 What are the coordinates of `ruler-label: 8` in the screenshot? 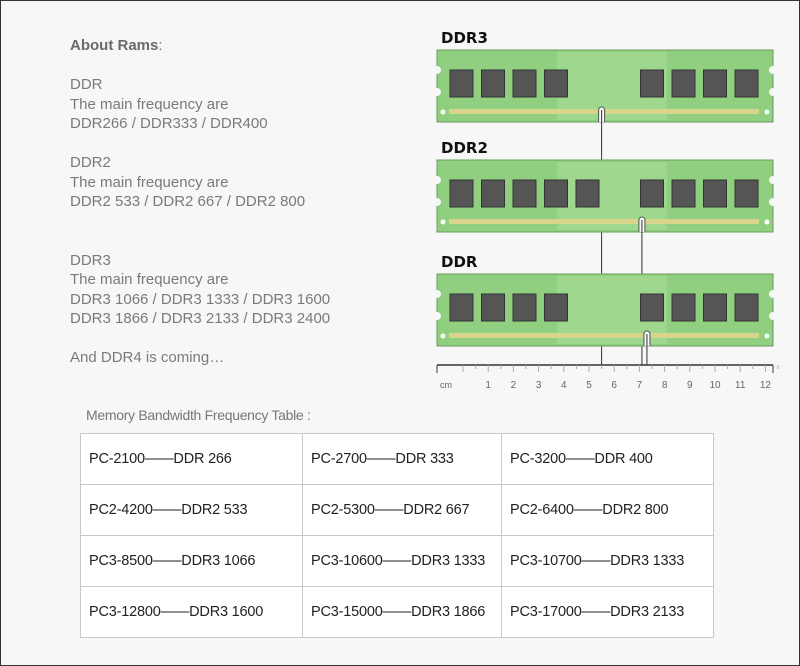 It's located at (665, 385).